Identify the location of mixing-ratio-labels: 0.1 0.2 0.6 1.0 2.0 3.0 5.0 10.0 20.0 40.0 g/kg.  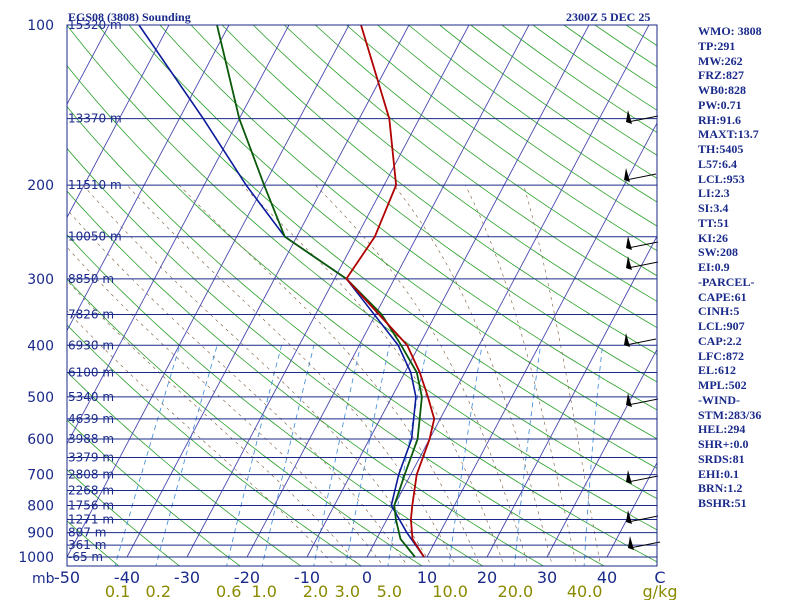
(391, 591).